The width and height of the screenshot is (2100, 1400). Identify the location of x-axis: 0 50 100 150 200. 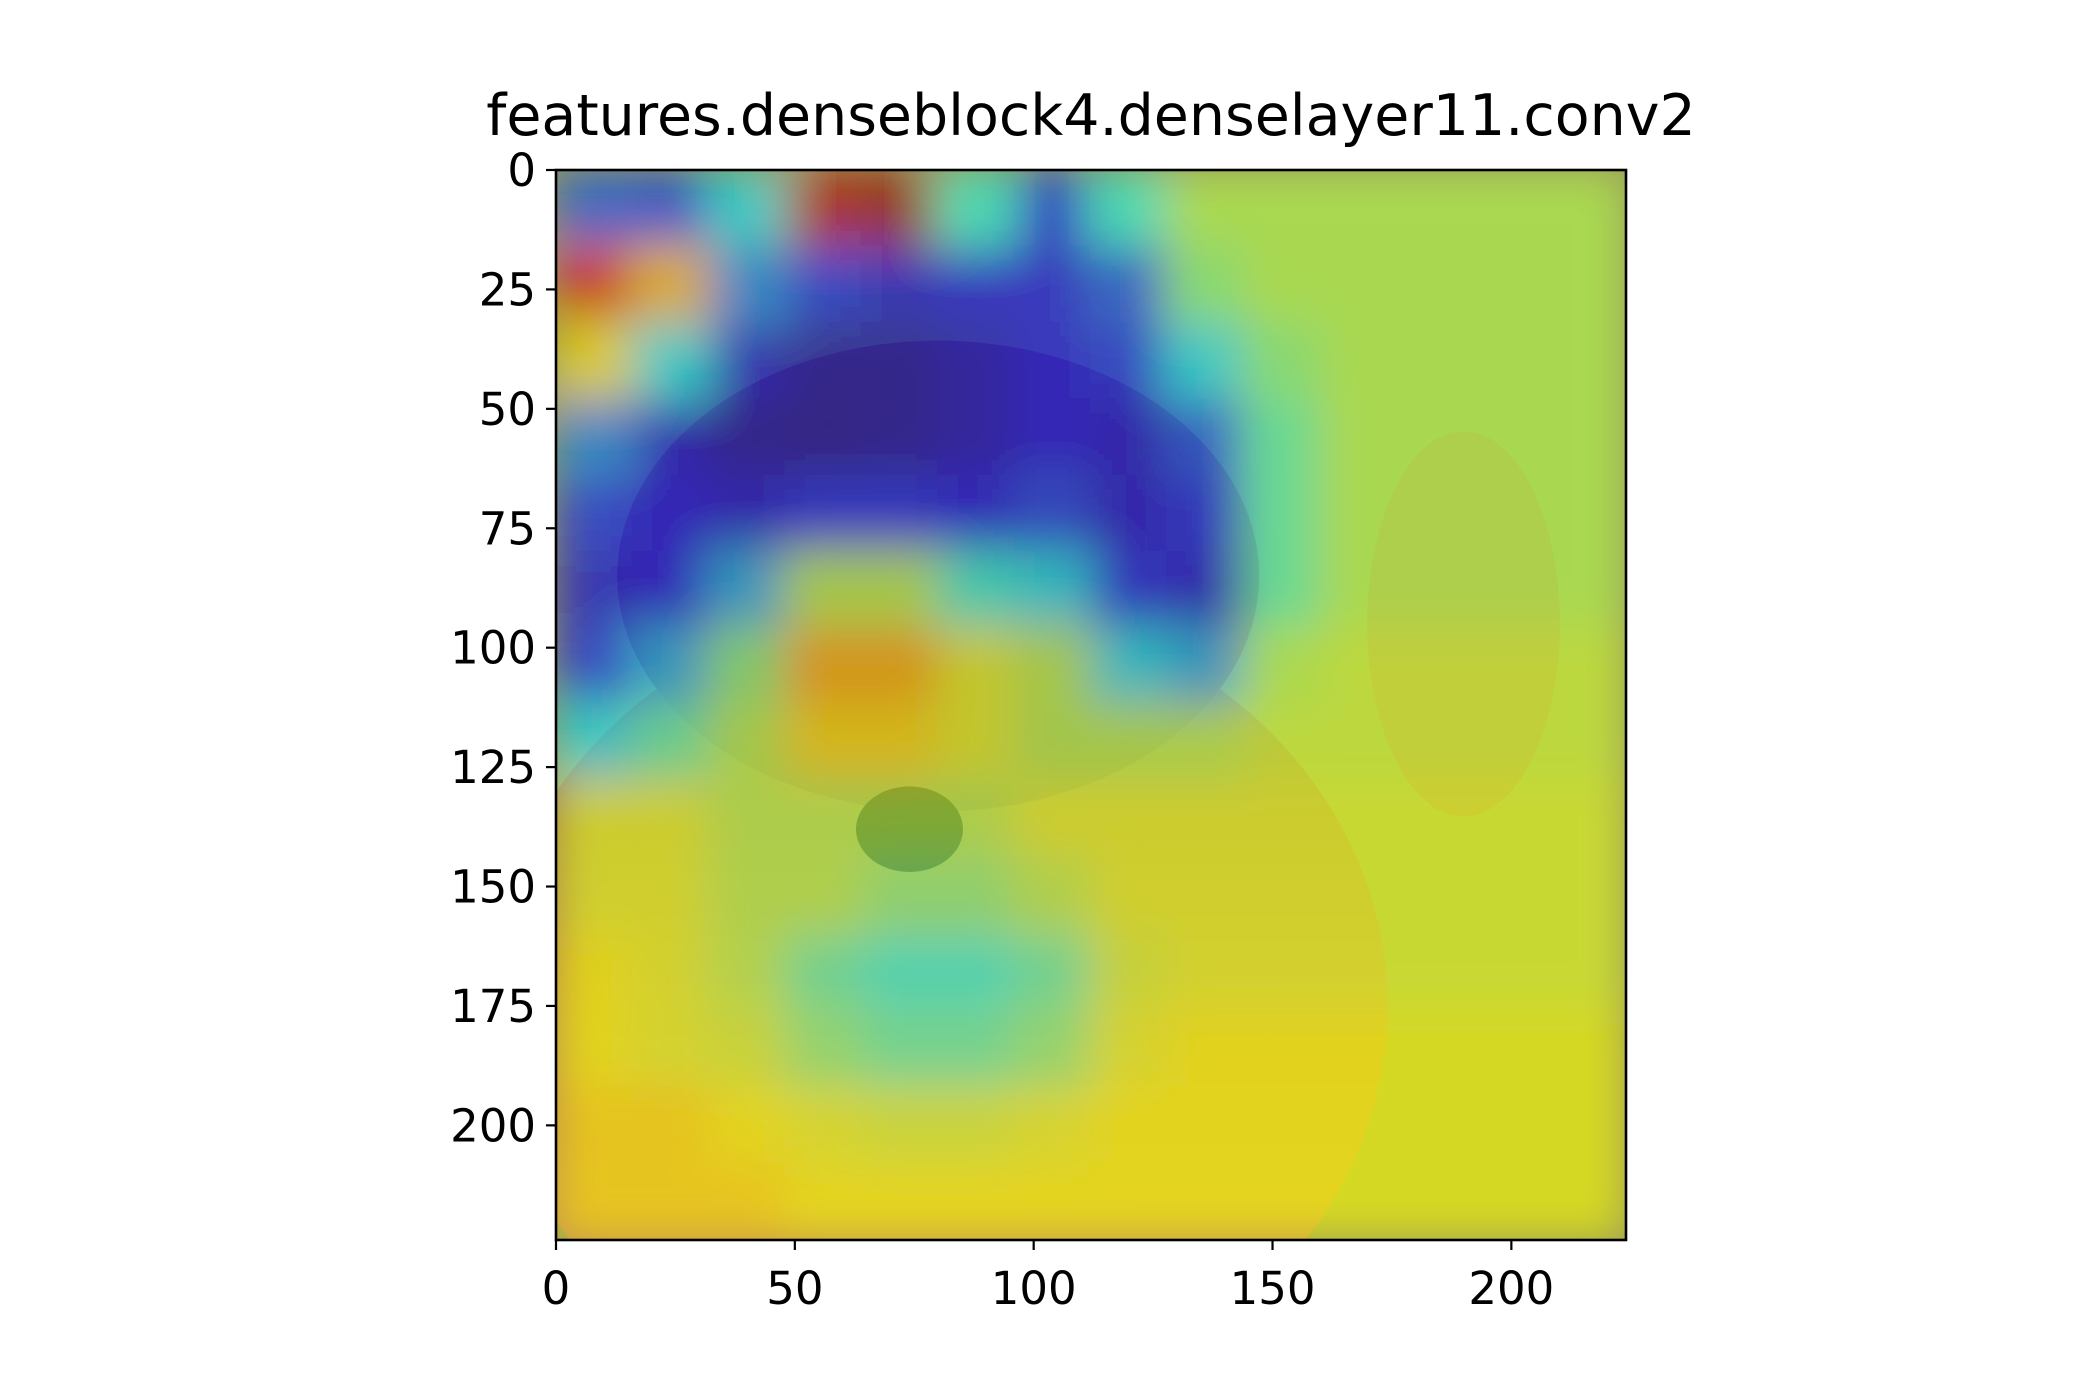
(1048, 1277).